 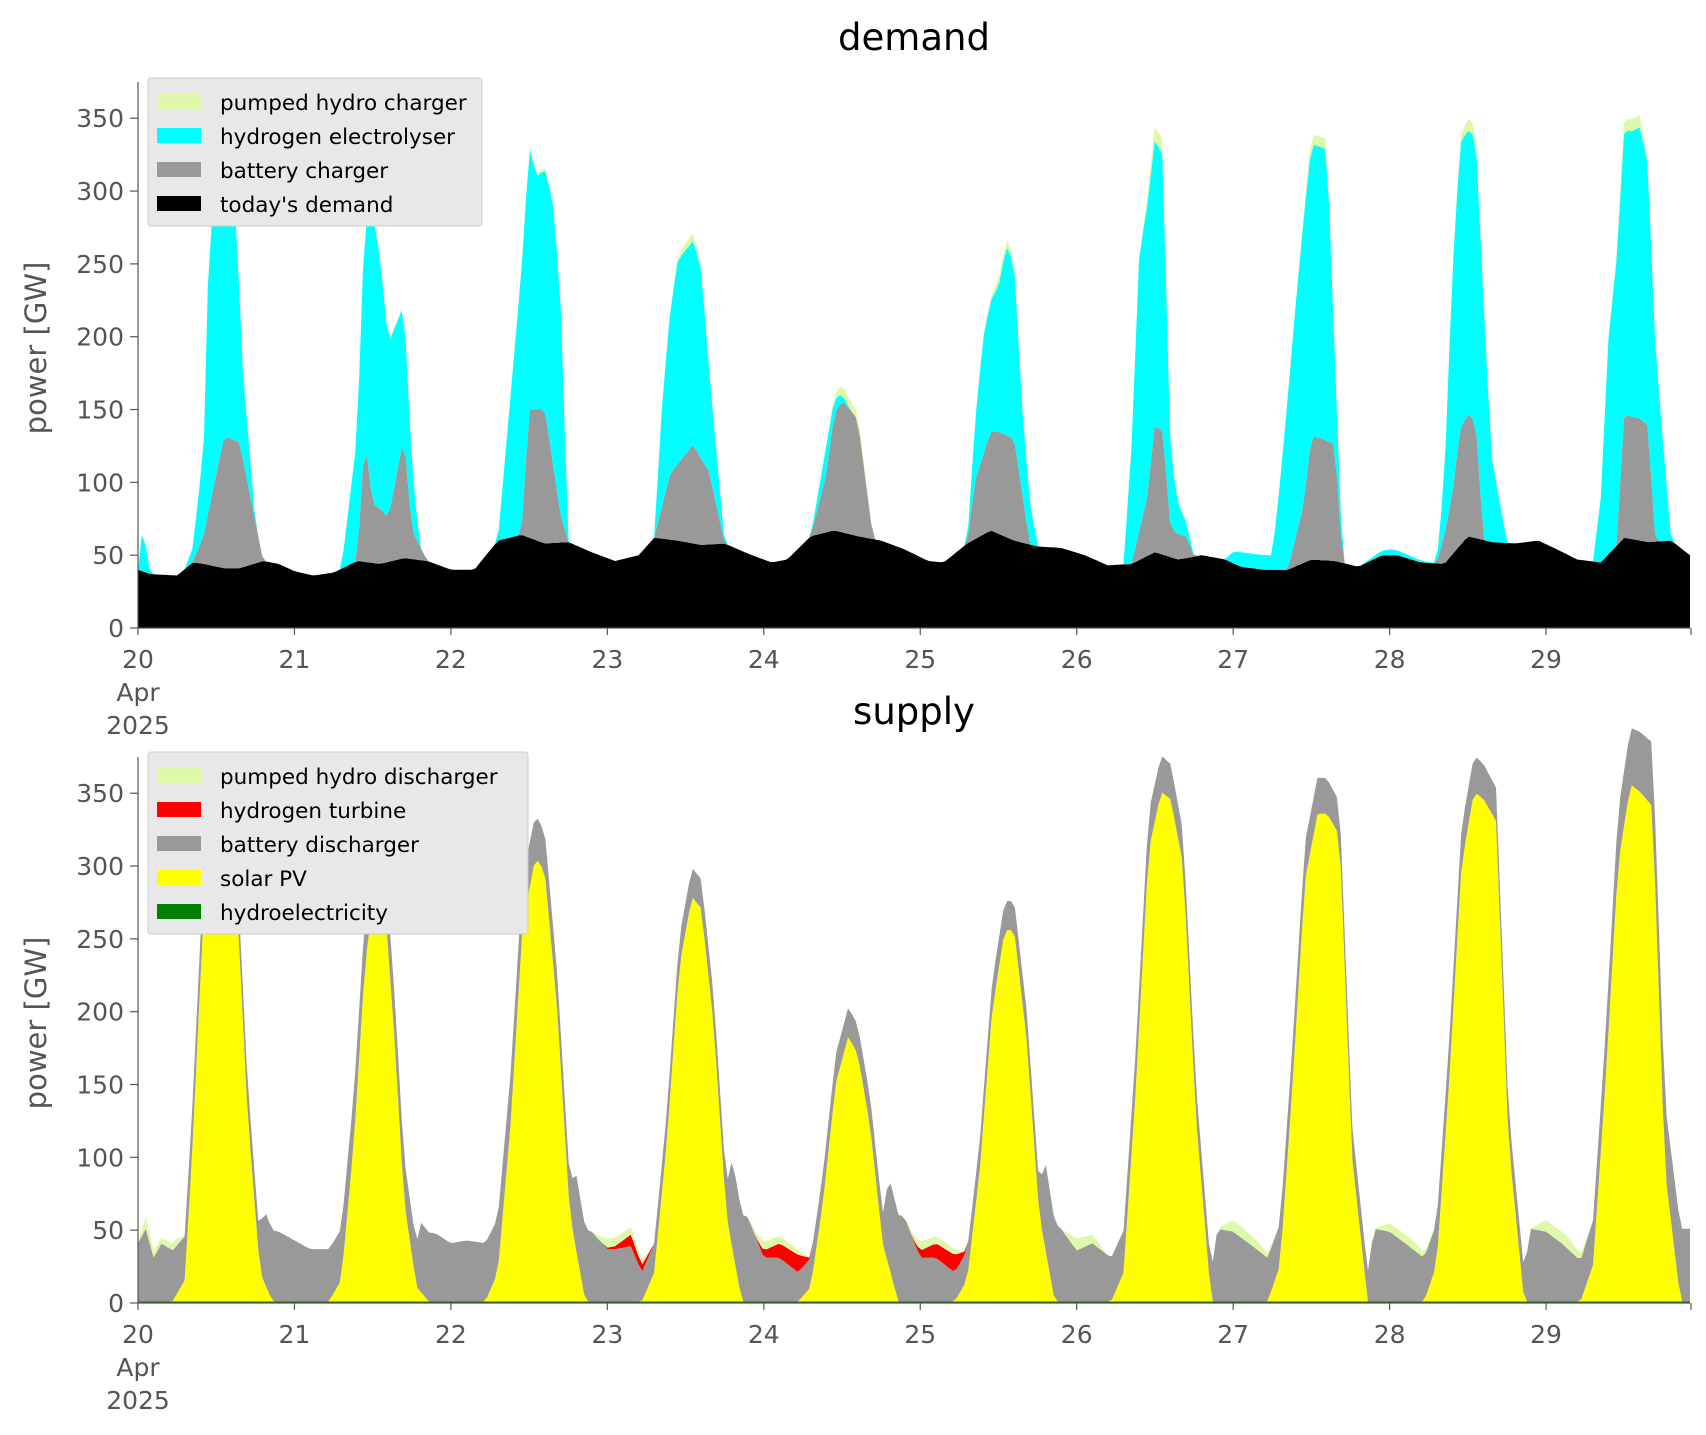 I want to click on legend-swatch-battery-discharger, so click(x=179, y=843).